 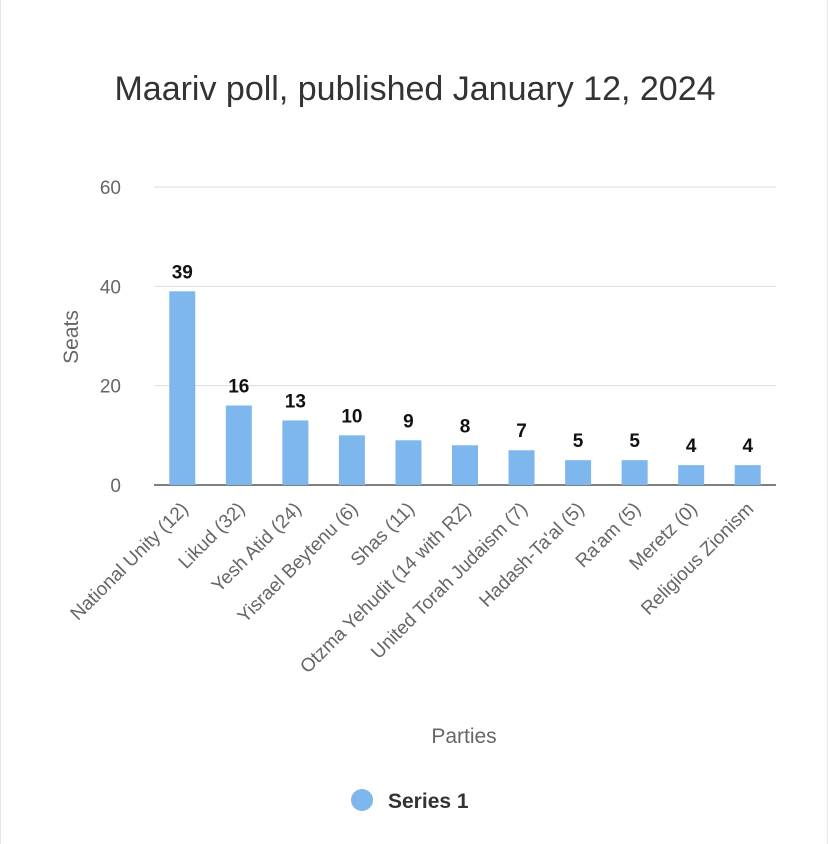 What do you see at coordinates (463, 736) in the screenshot?
I see `x-axis-title: Parties` at bounding box center [463, 736].